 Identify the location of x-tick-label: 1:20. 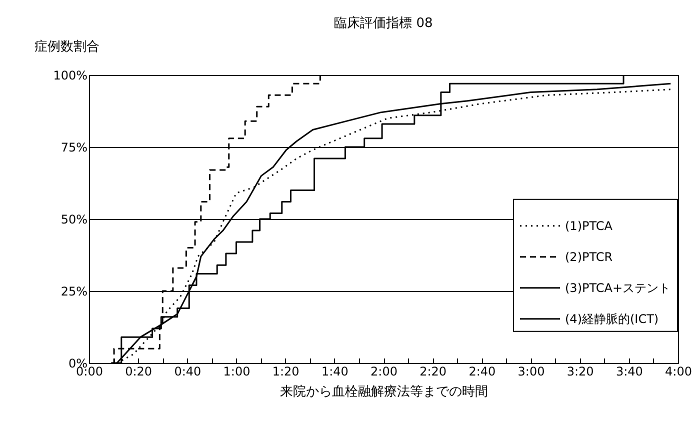
(286, 371).